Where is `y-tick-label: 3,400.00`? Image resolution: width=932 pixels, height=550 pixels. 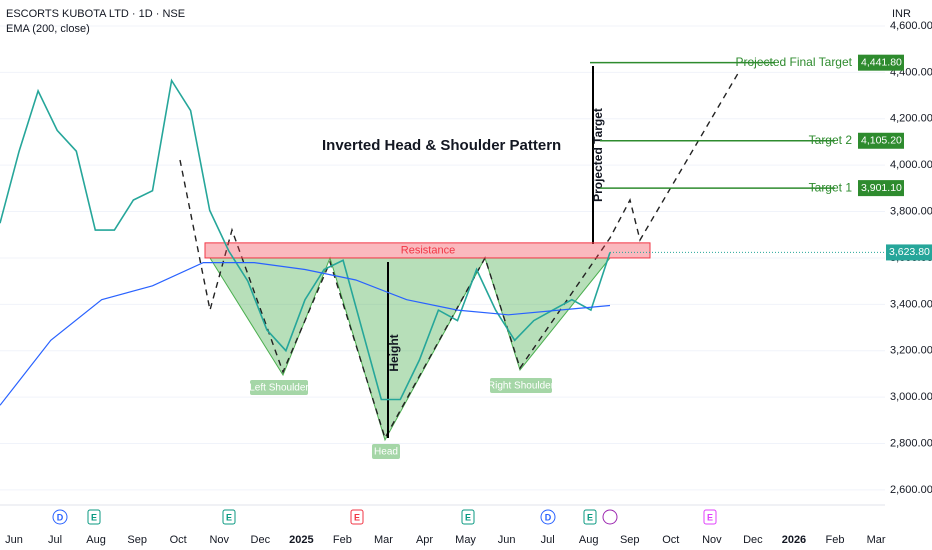 y-tick-label: 3,400.00 is located at coordinates (911, 304).